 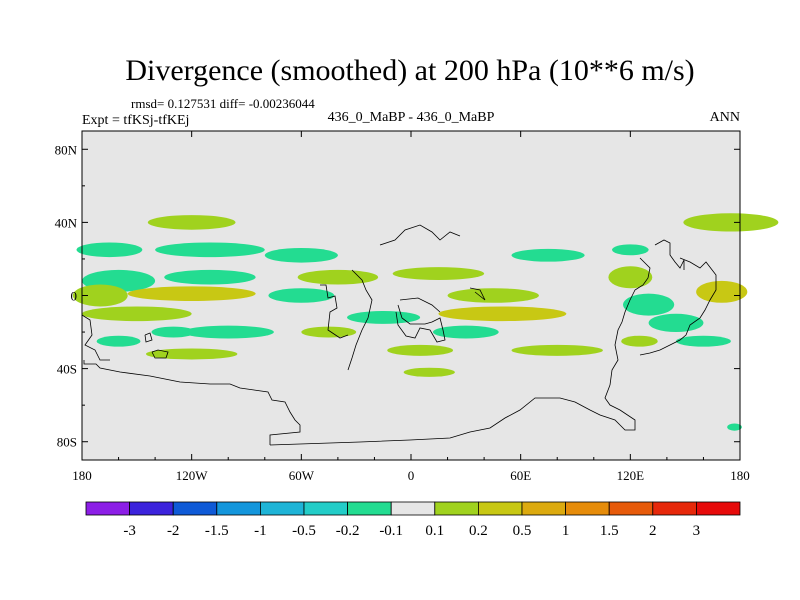 What do you see at coordinates (66, 149) in the screenshot?
I see `y-tick-label: 80N` at bounding box center [66, 149].